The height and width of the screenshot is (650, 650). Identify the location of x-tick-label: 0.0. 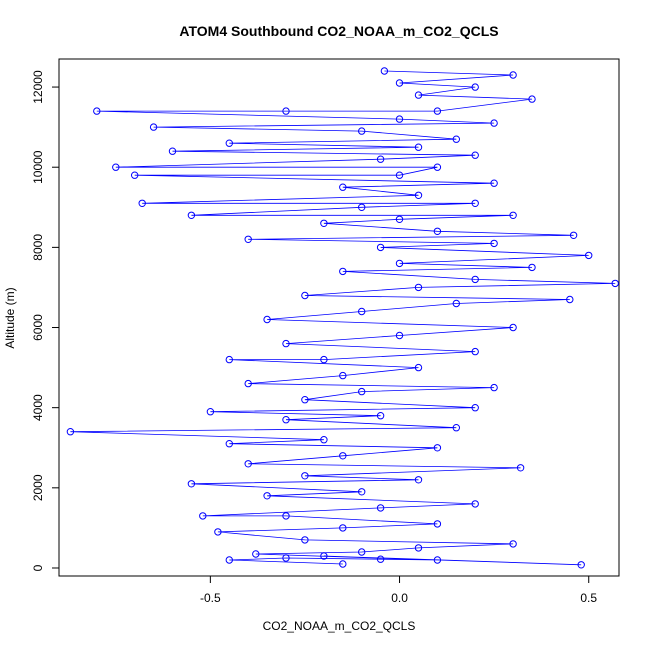
(399, 598).